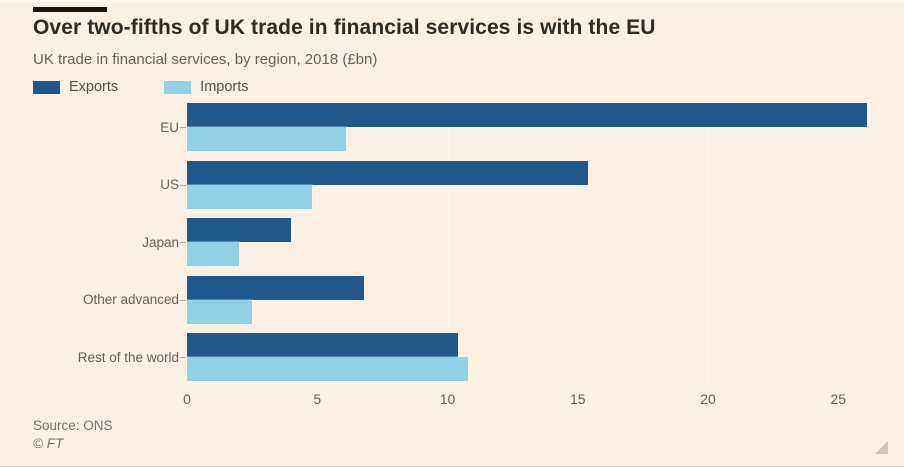 This screenshot has height=467, width=904. I want to click on x-axis-tick-25: 25, so click(838, 399).